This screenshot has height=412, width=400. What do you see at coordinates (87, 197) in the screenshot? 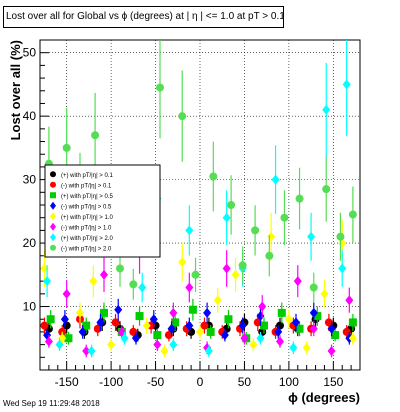
I see `legend-label: (+) with pT/|η| > 0.5` at bounding box center [87, 197].